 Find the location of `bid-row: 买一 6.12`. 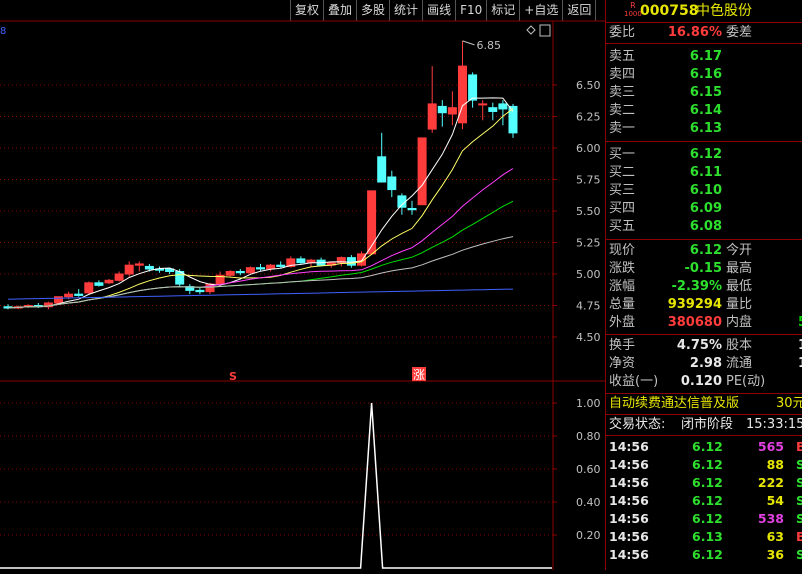

bid-row: 买一 6.12 is located at coordinates (704, 155).